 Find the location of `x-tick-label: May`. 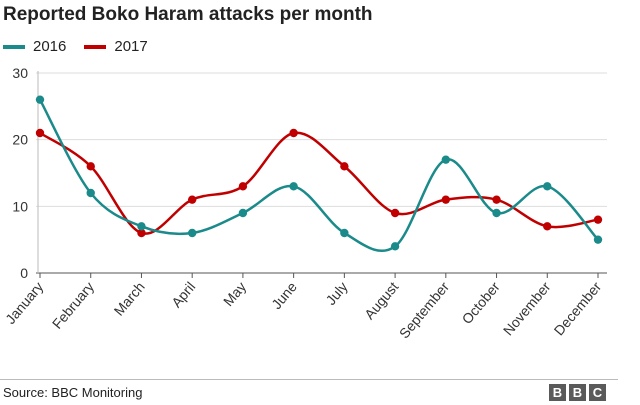

x-tick-label: May is located at coordinates (234, 294).